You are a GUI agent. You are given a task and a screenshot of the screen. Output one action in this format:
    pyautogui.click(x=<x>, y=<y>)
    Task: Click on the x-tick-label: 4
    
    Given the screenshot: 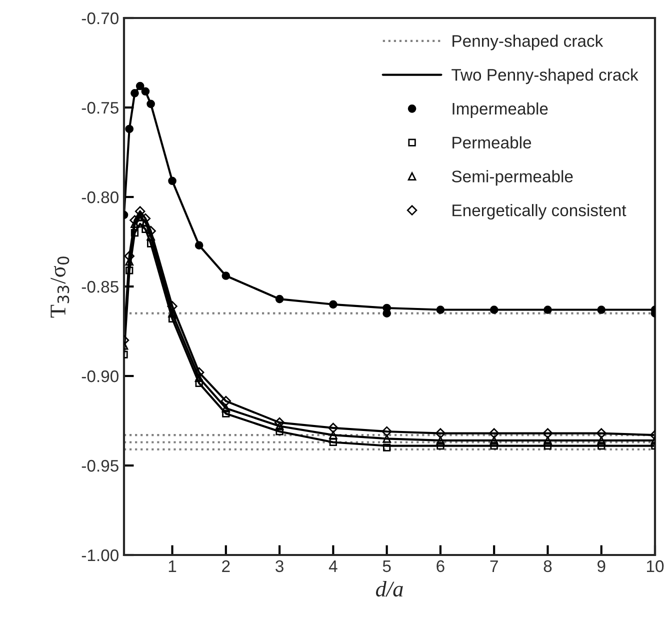 What is the action you would take?
    pyautogui.click(x=333, y=566)
    